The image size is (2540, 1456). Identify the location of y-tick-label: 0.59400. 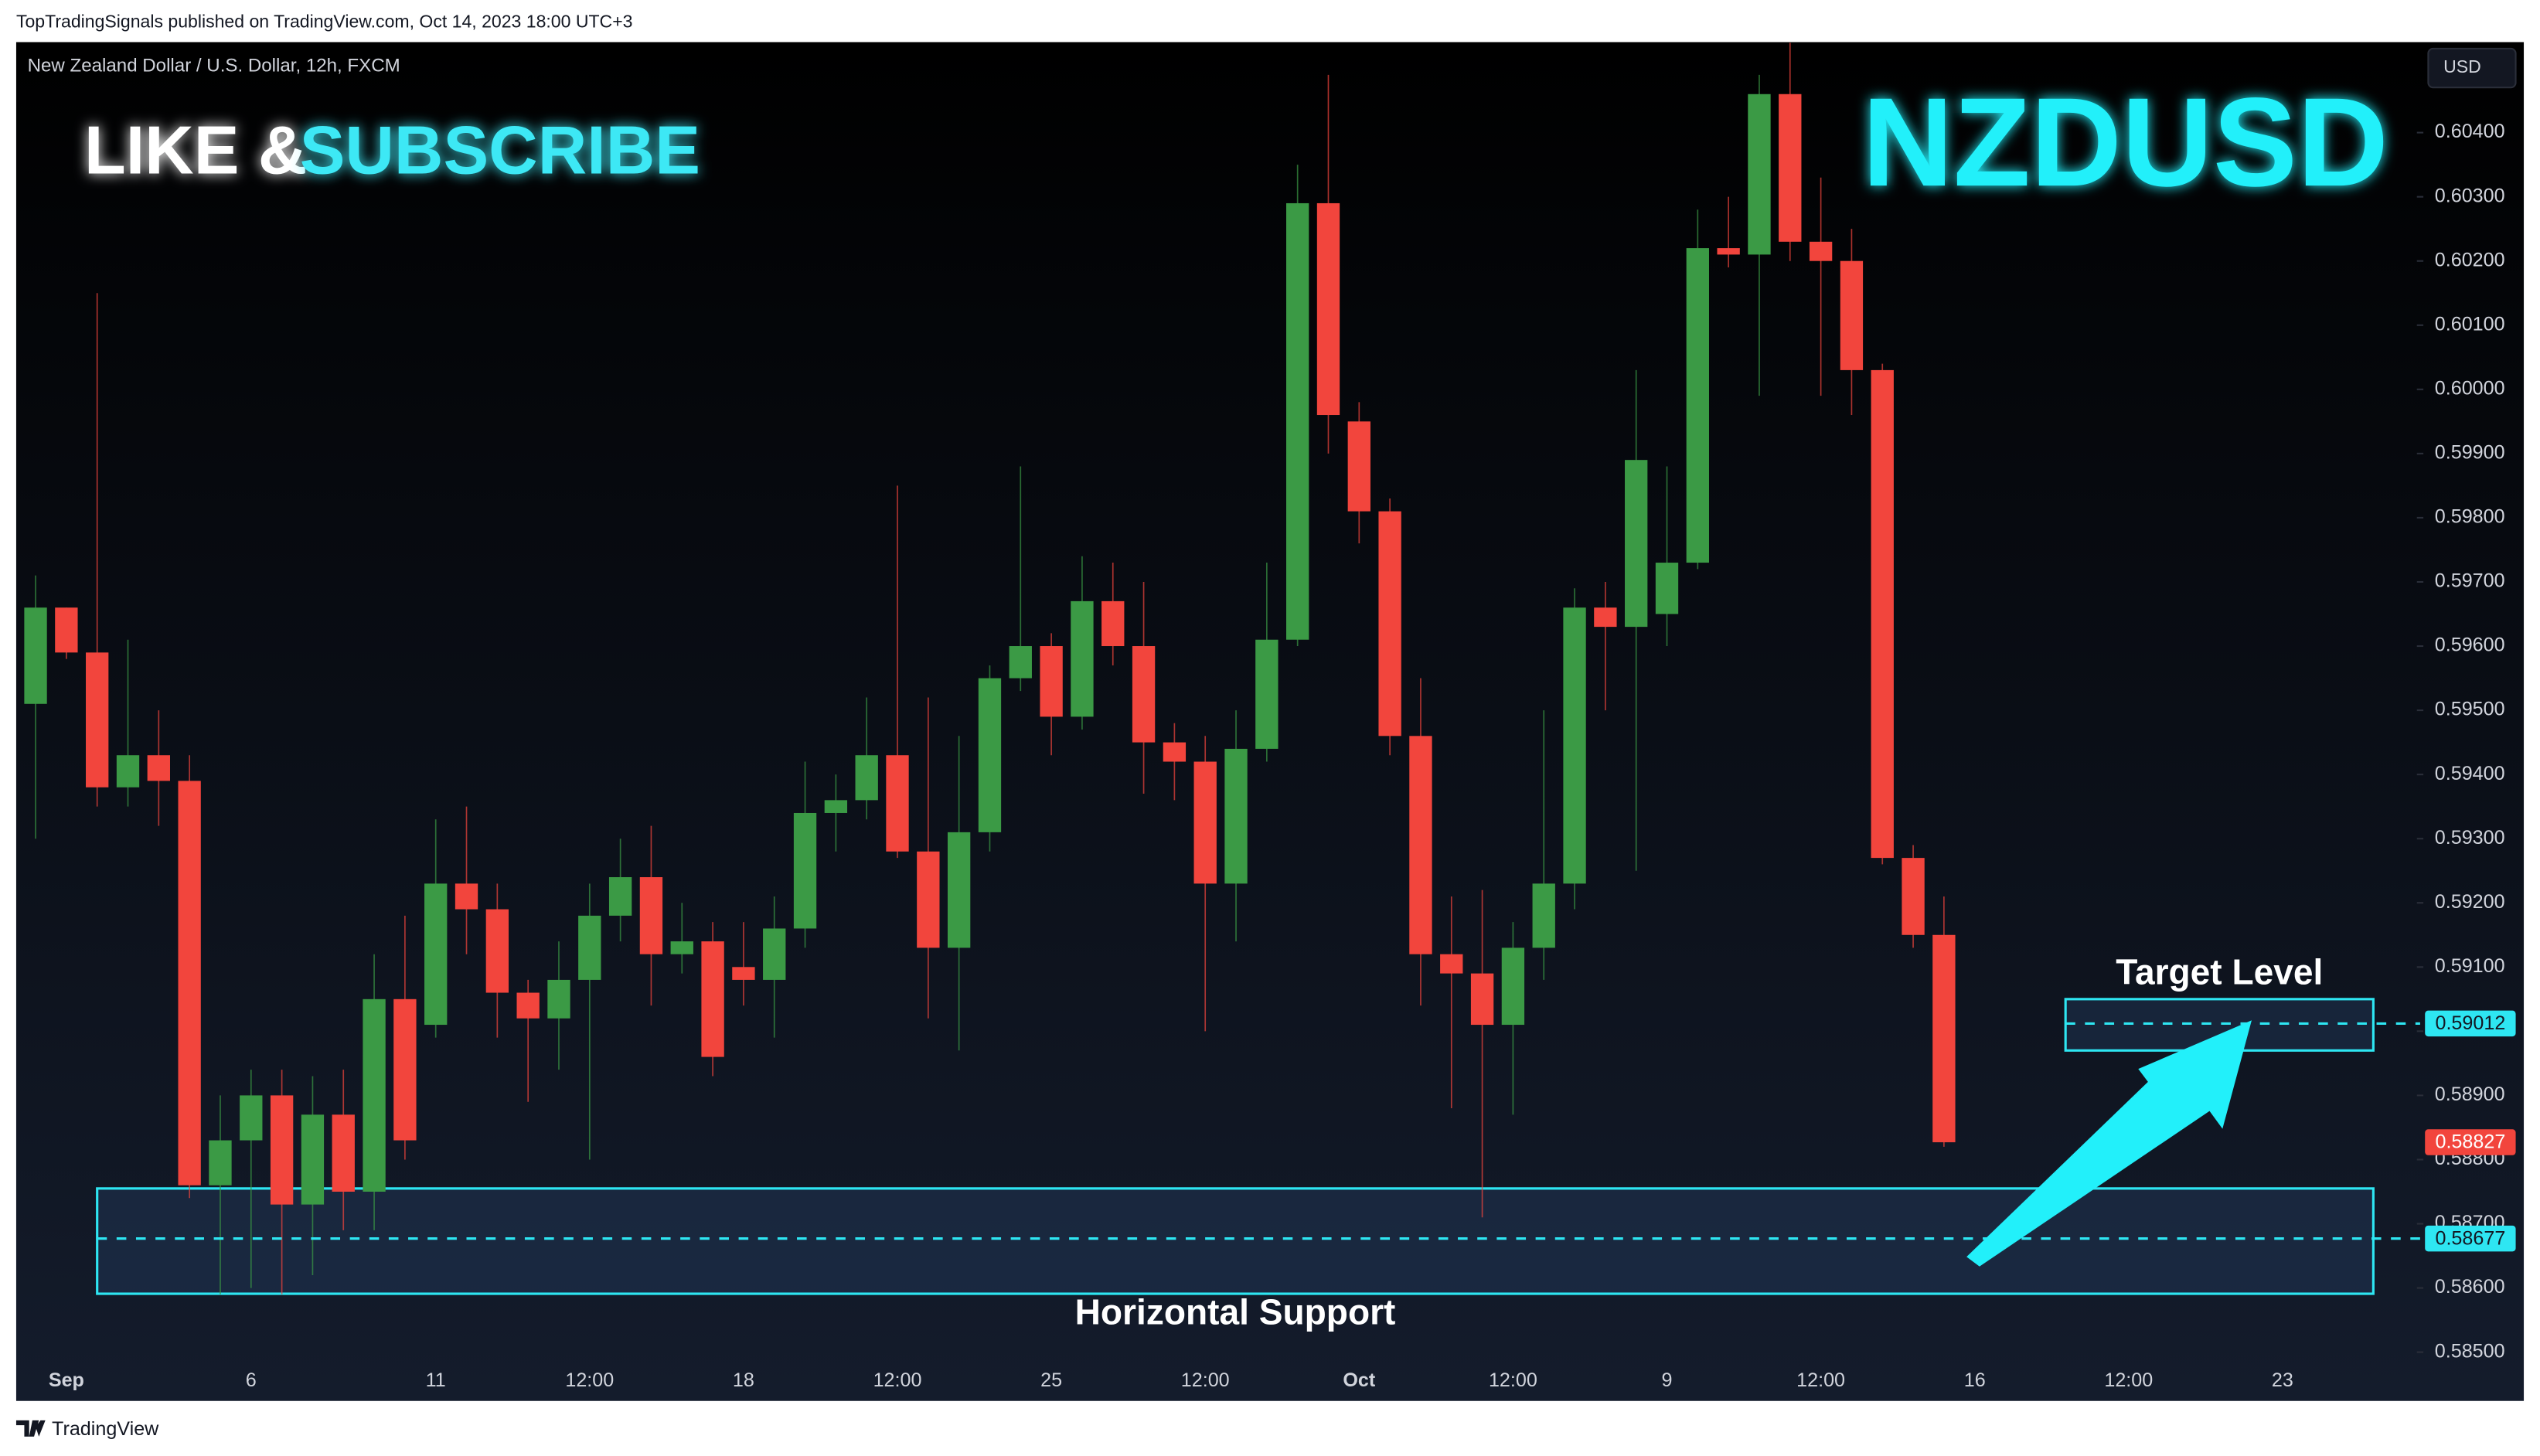
(2470, 773).